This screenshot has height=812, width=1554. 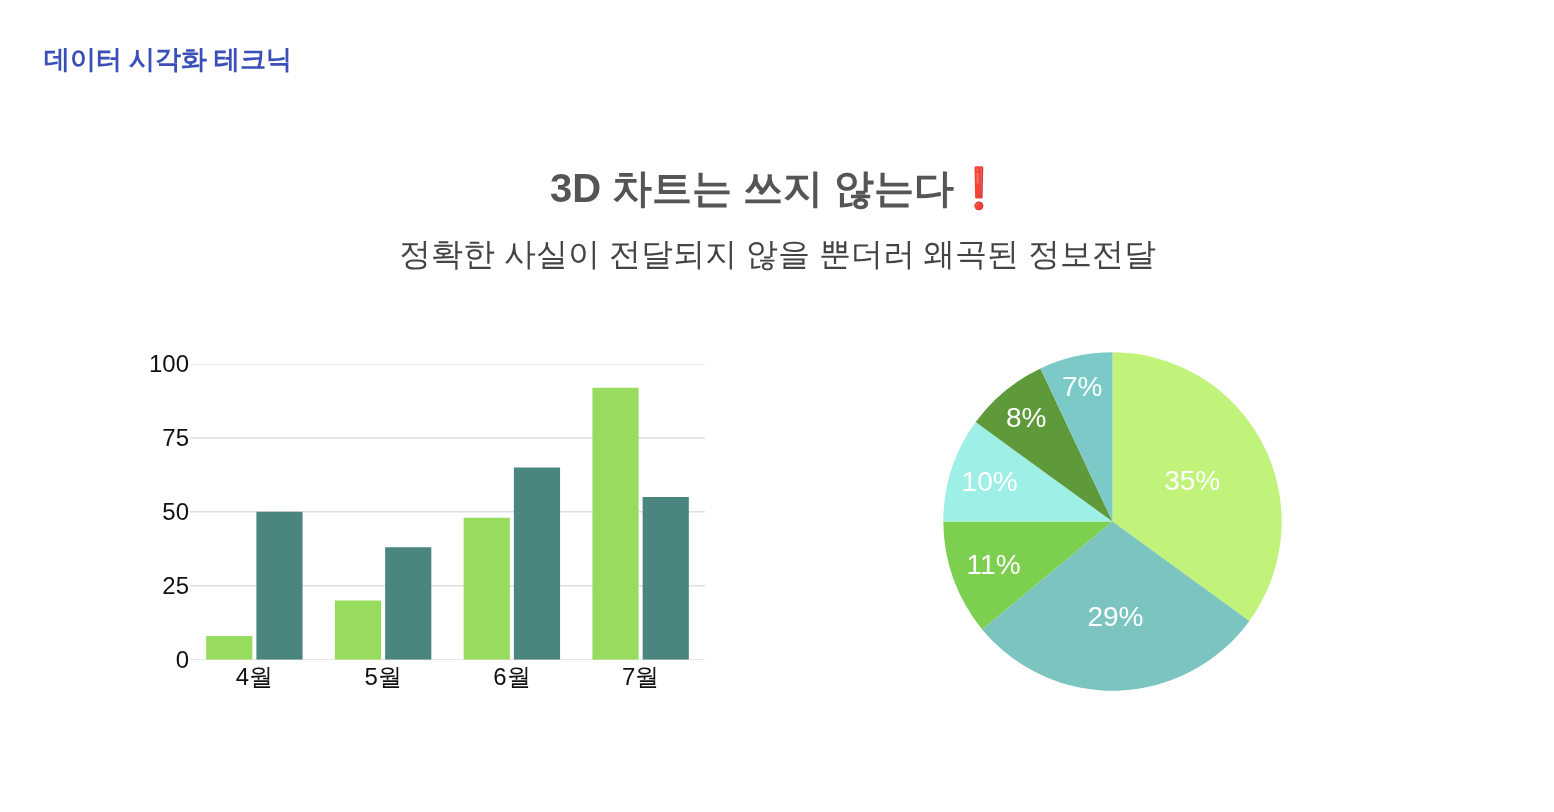 What do you see at coordinates (182, 660) in the screenshot?
I see `y-tick-label: 0` at bounding box center [182, 660].